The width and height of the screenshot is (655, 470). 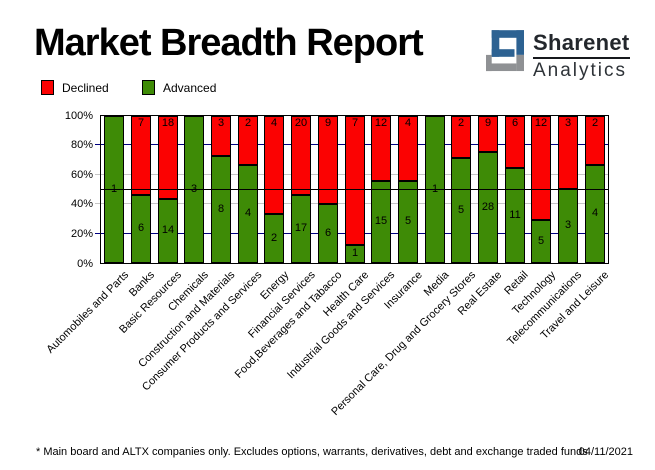 What do you see at coordinates (168, 123) in the screenshot?
I see `declined-count-label: 18` at bounding box center [168, 123].